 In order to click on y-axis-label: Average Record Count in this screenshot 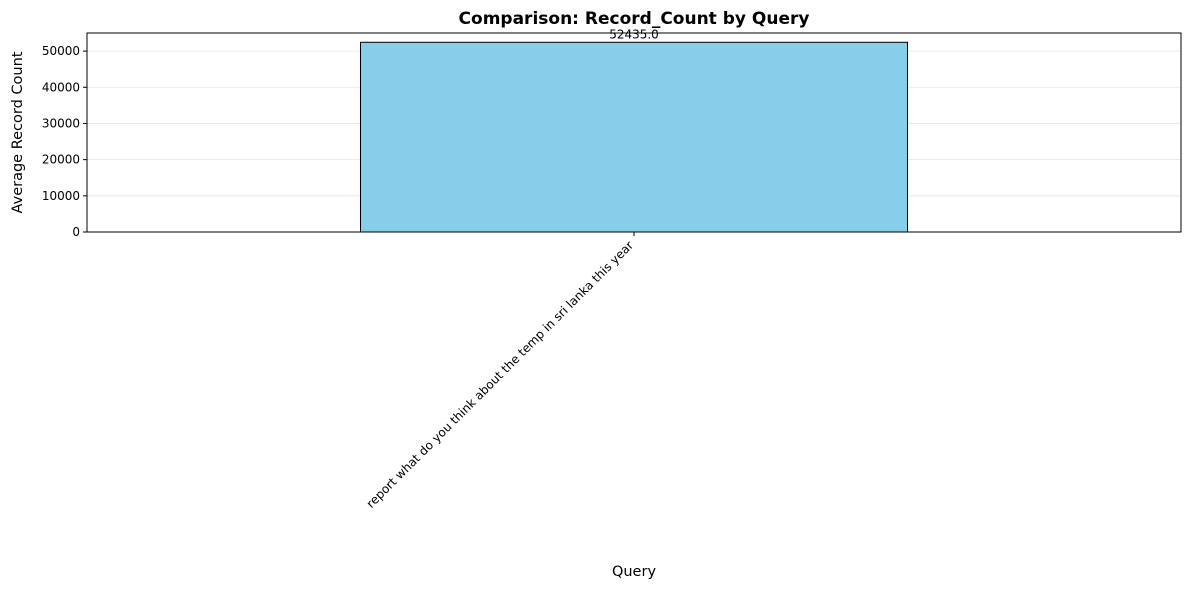, I will do `click(18, 132)`.